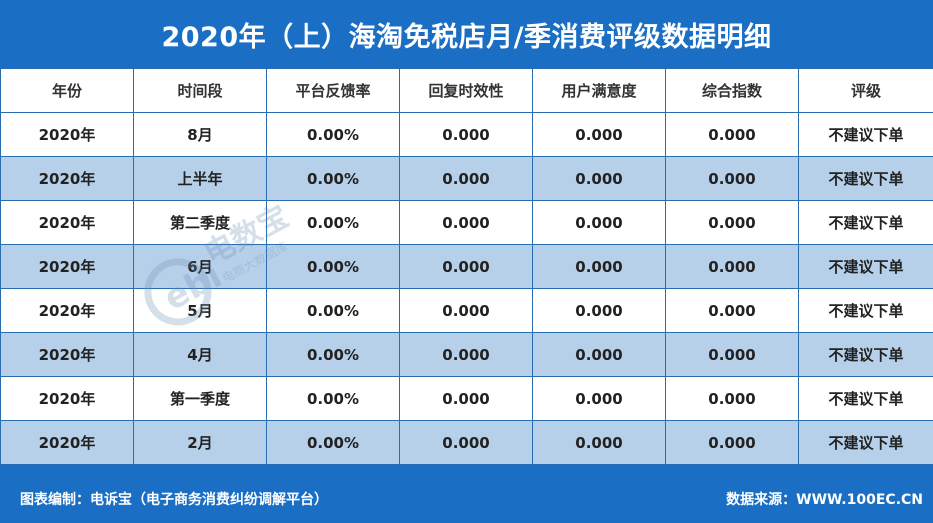 The height and width of the screenshot is (523, 933). Describe the element at coordinates (200, 442) in the screenshot. I see `cell-period: 2月` at that location.